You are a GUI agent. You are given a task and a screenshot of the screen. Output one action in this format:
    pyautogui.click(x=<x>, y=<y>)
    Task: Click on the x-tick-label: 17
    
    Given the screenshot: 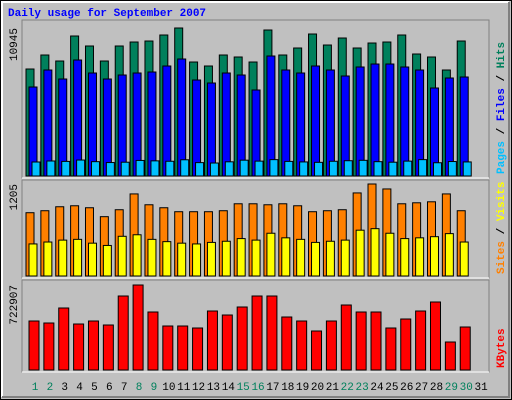 What is the action you would take?
    pyautogui.click(x=272, y=388)
    